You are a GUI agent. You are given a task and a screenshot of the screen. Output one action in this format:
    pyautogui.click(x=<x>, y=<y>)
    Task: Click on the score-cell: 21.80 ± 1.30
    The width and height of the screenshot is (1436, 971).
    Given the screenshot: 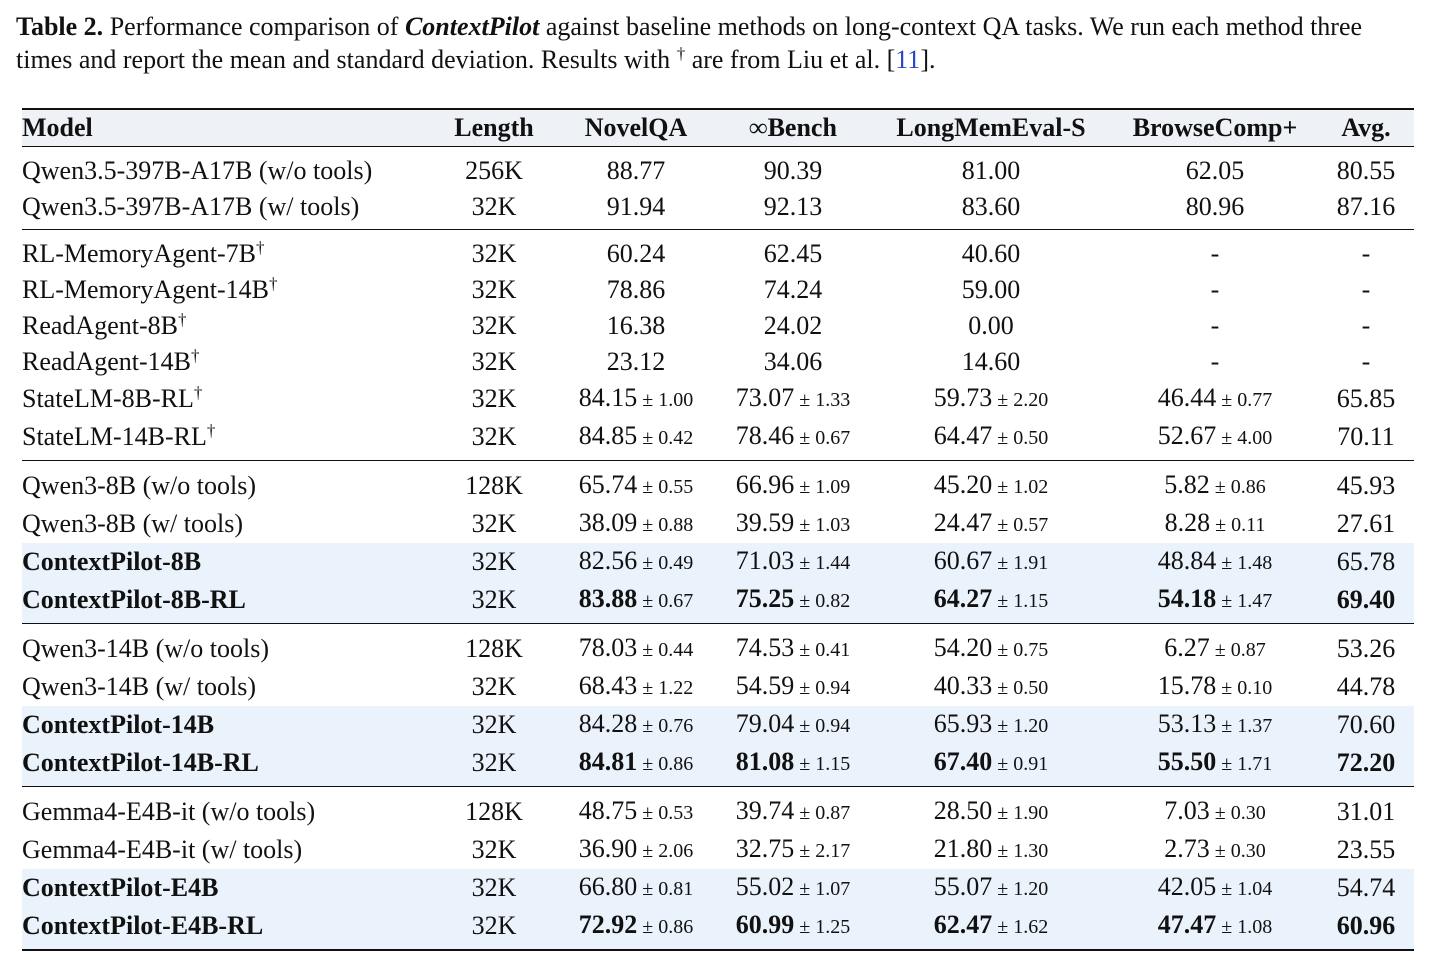 What is the action you would take?
    pyautogui.click(x=991, y=850)
    